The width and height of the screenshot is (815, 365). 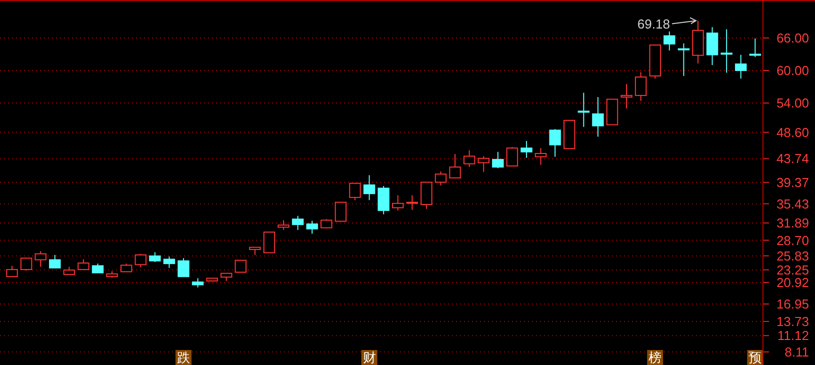 I want to click on y-tick-label: 54.00, so click(x=792, y=103).